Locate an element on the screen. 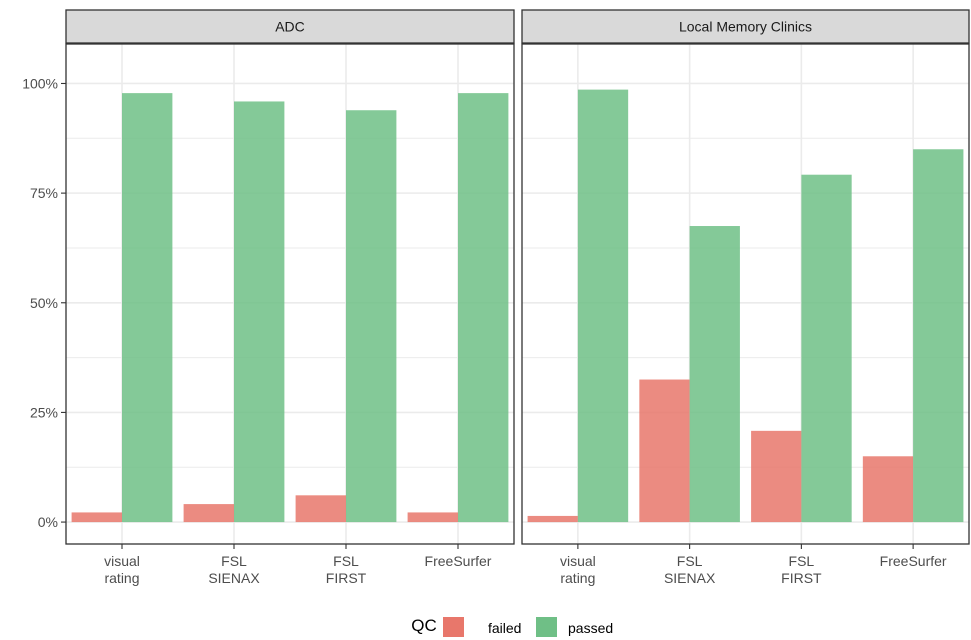 The height and width of the screenshot is (640, 971). y-tick-label: 25% is located at coordinates (44, 412).